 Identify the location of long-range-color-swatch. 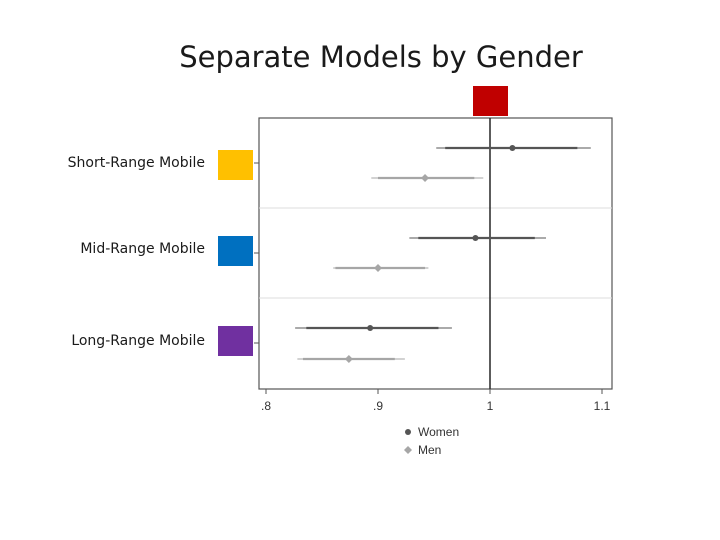
(235, 341).